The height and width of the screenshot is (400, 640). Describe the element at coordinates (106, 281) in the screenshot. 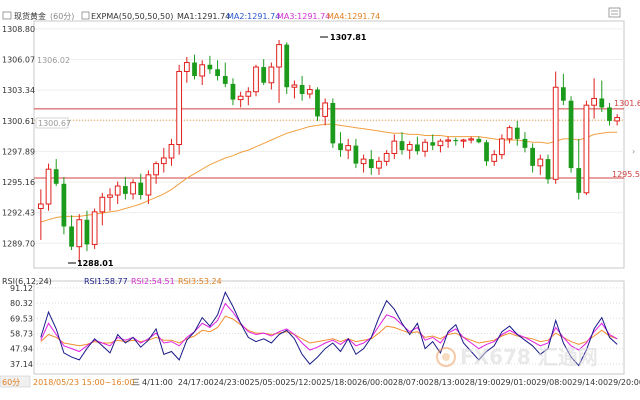

I see `rsi1-value: RSI1:58.77` at that location.